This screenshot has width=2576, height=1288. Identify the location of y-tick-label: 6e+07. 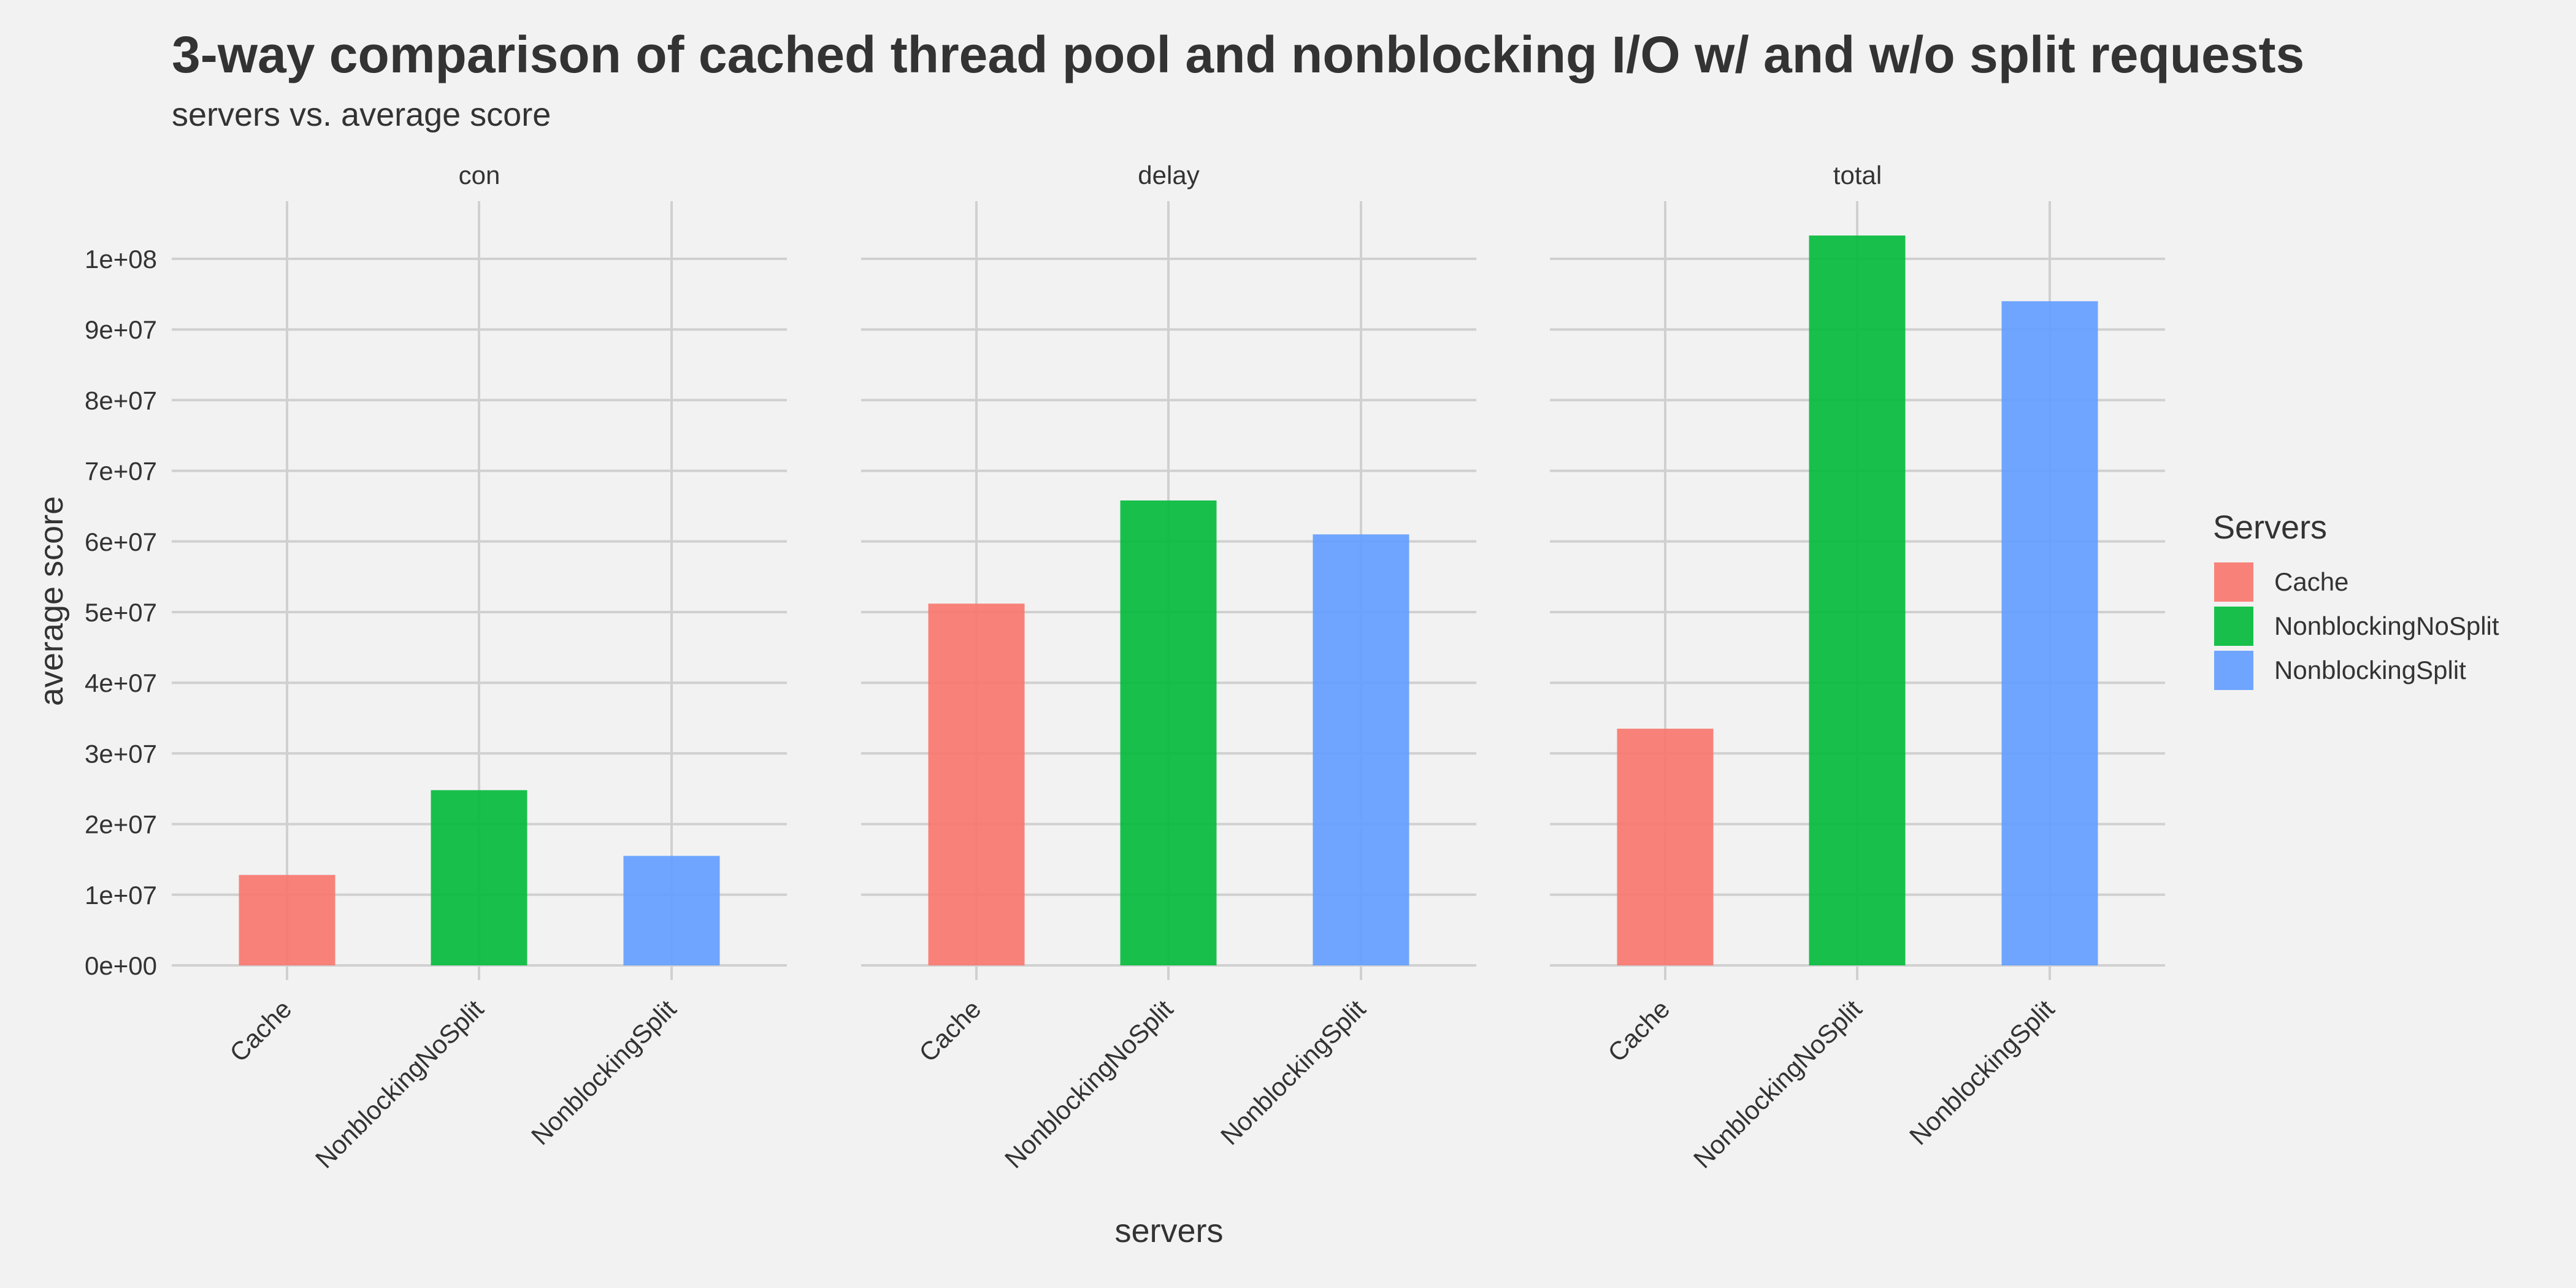
(121, 541).